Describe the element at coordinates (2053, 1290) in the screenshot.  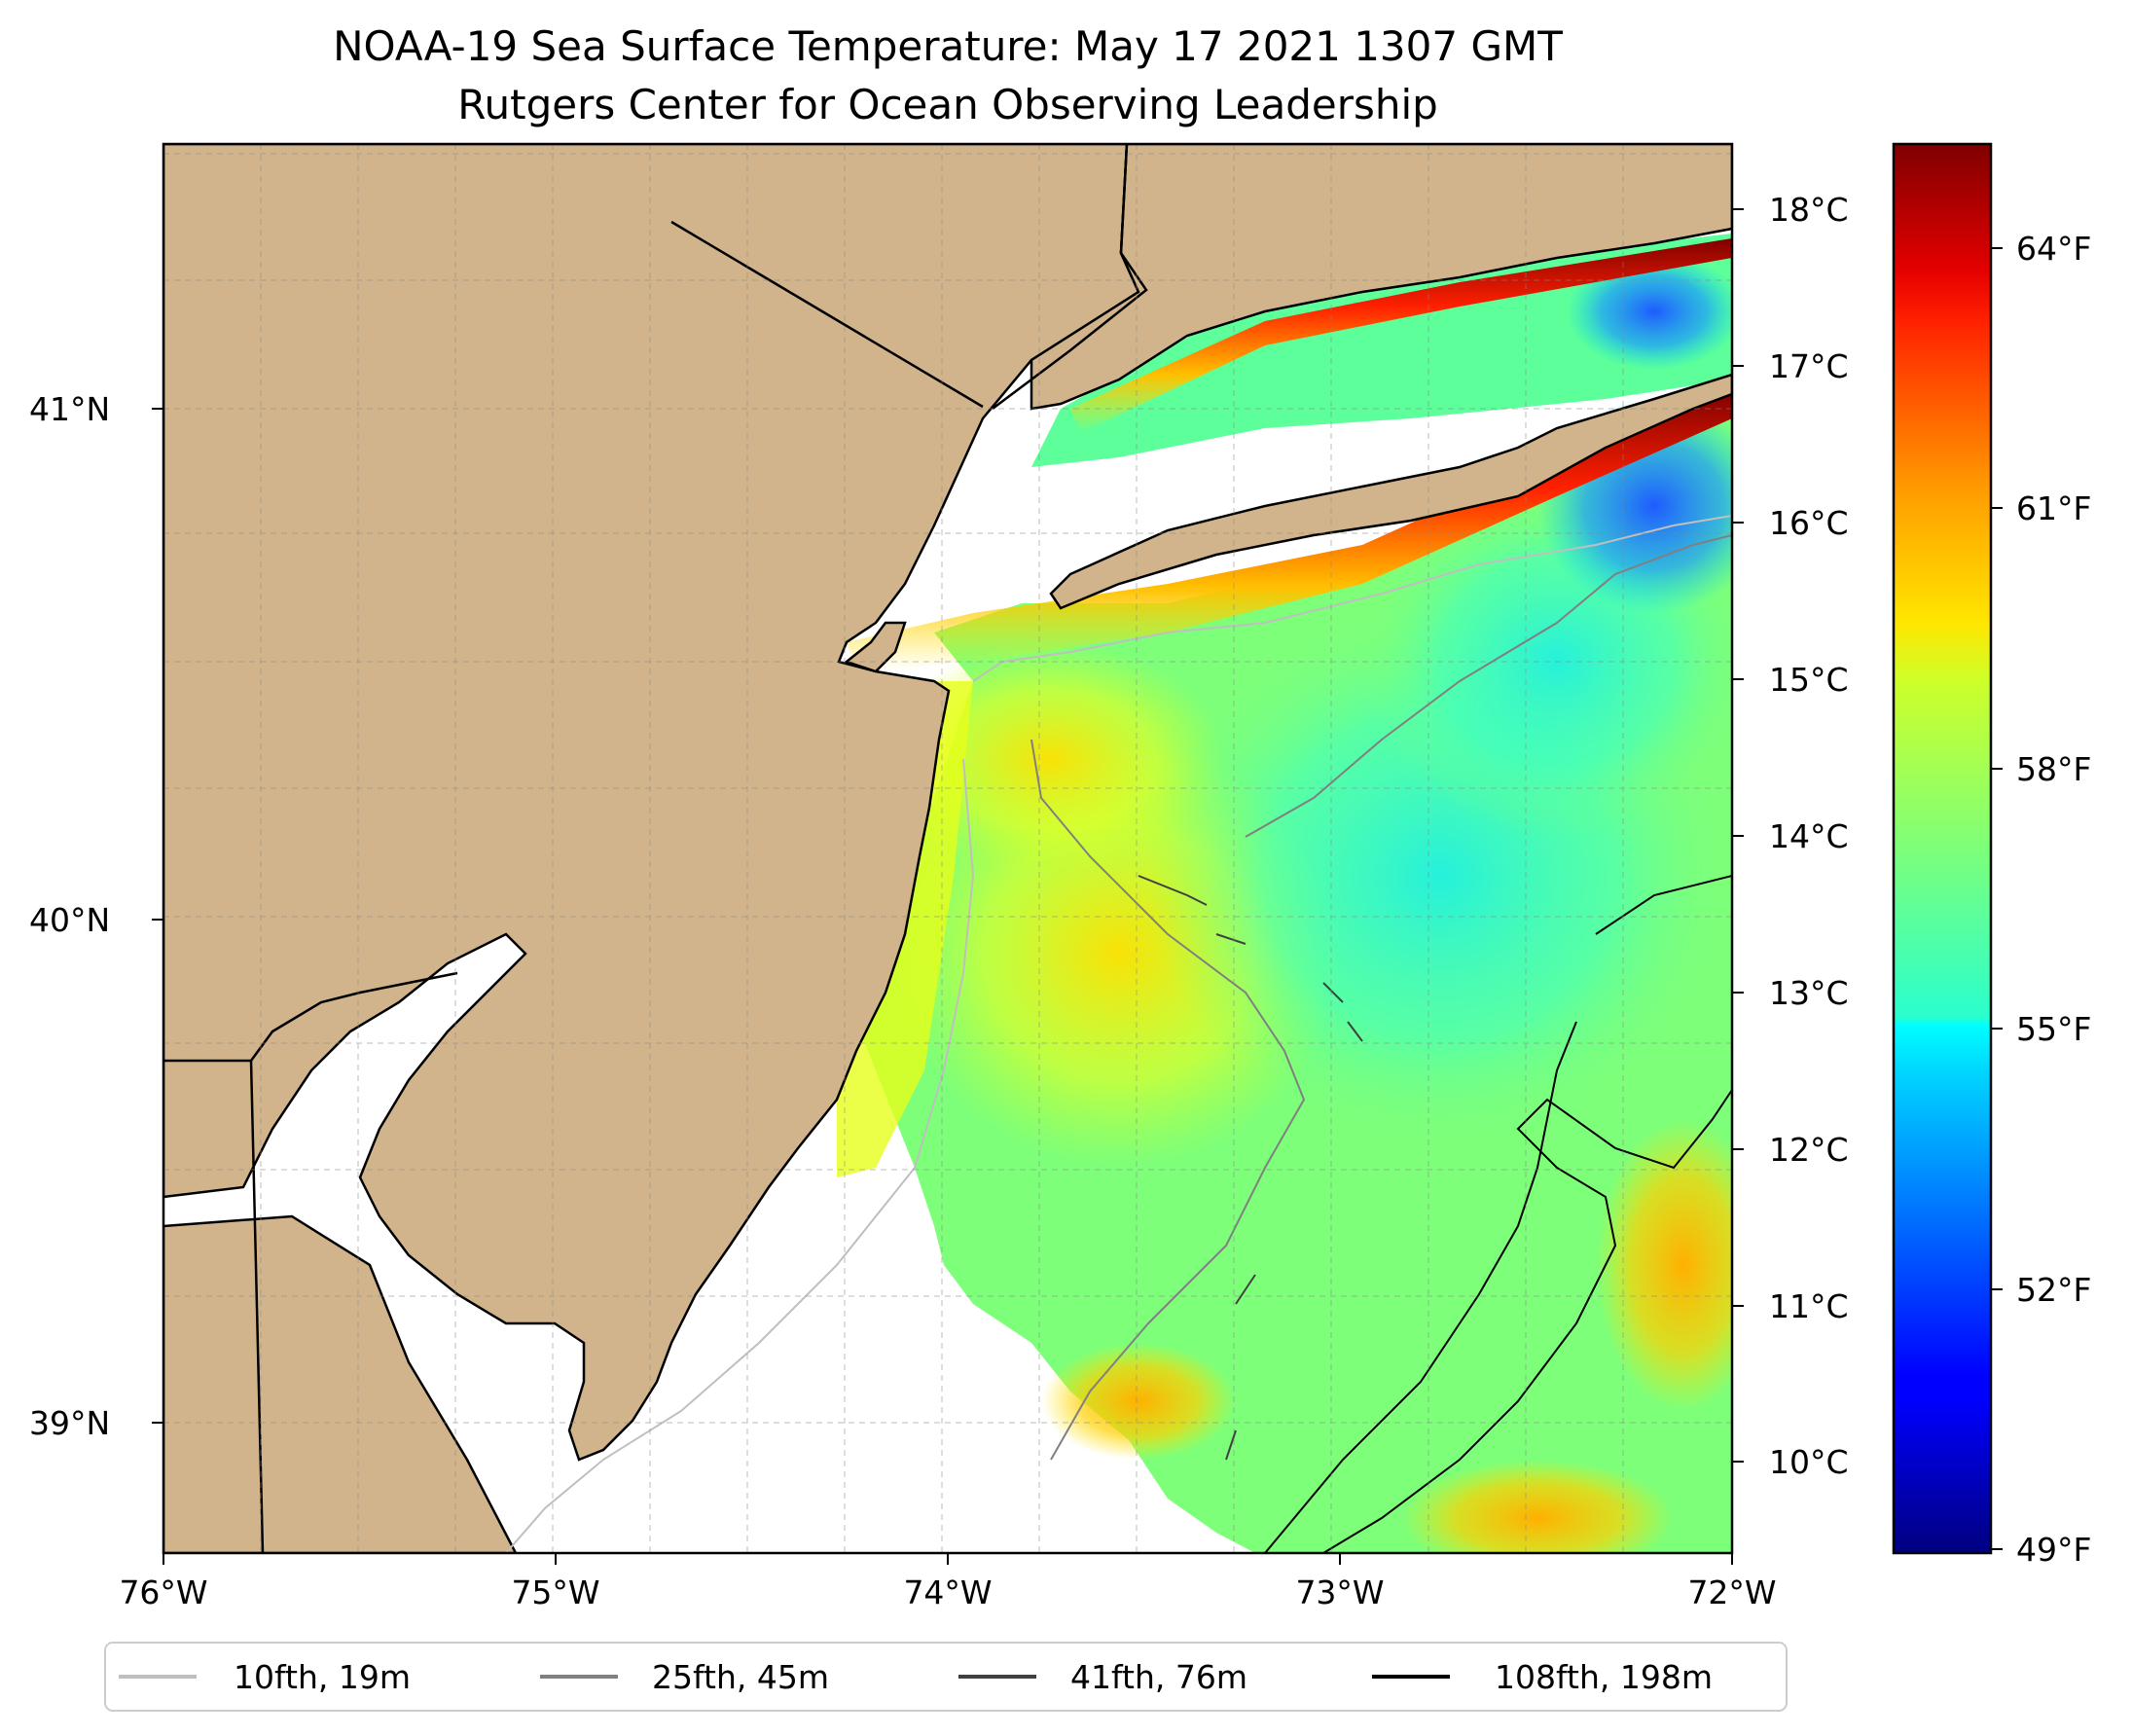
I see `fahrenheit-tick-52: 52°F` at that location.